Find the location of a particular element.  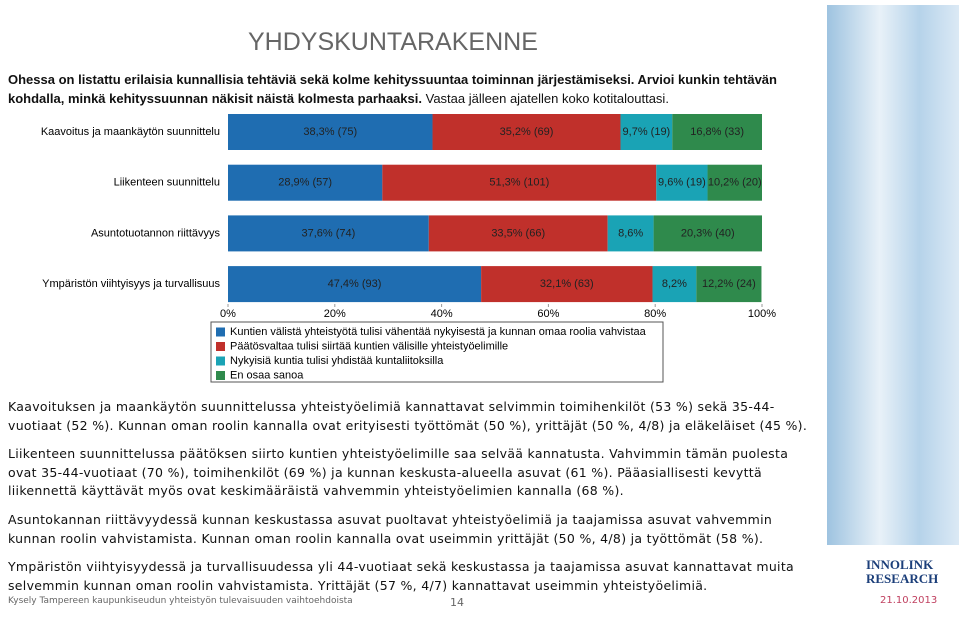

y-tick-label: Asuntotuotannon riittävyys is located at coordinates (156, 233).